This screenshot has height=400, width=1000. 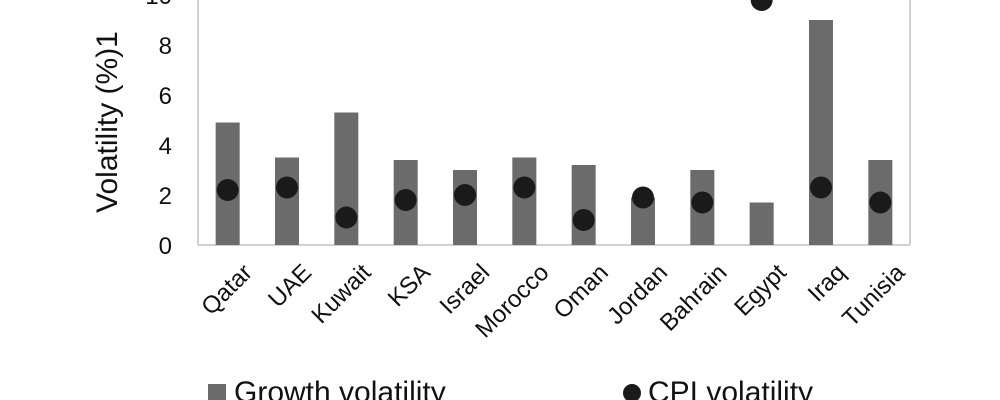 What do you see at coordinates (510, 388) in the screenshot?
I see `legend: Growth volatility CPI volatility` at bounding box center [510, 388].